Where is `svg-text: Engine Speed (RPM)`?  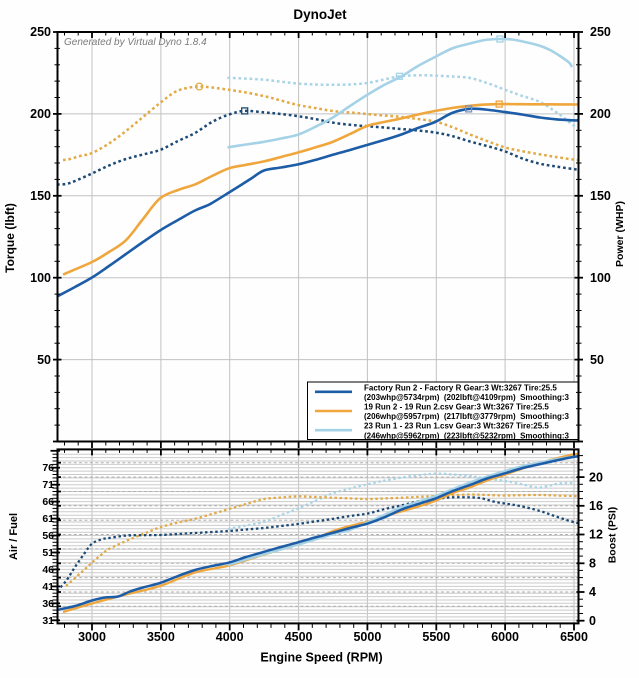 svg-text: Engine Speed (RPM) is located at coordinates (321, 658).